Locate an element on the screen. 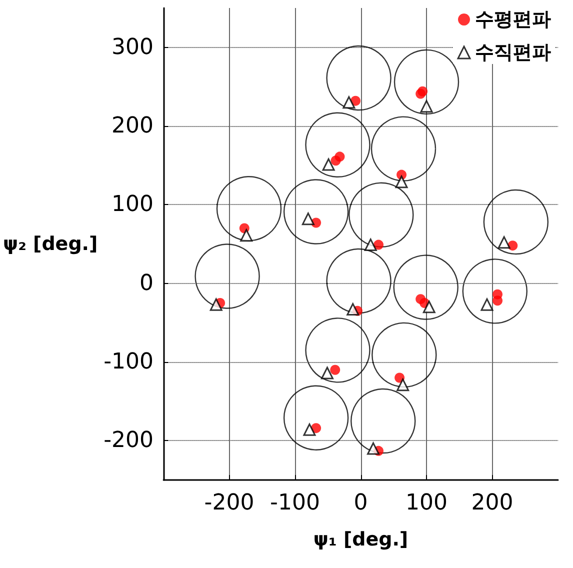  y-tick-label: -100 is located at coordinates (129, 362).